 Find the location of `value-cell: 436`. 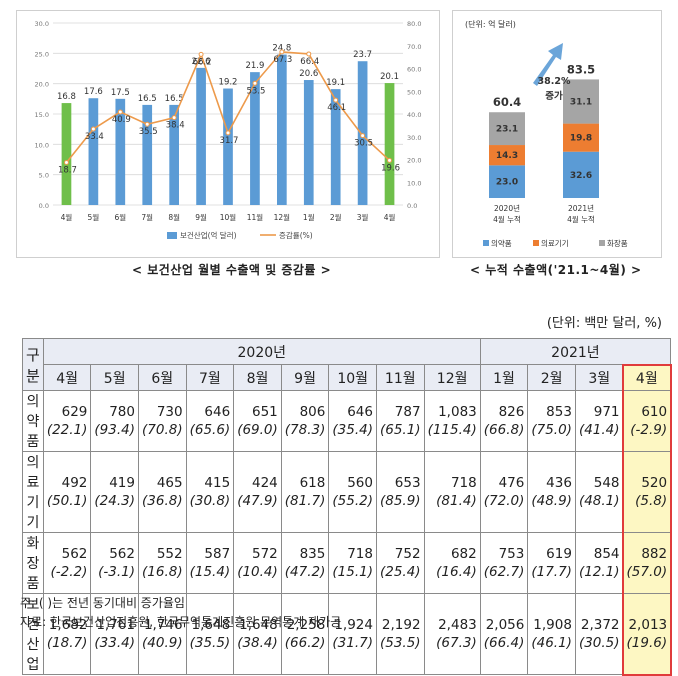

value-cell: 436 is located at coordinates (552, 472).